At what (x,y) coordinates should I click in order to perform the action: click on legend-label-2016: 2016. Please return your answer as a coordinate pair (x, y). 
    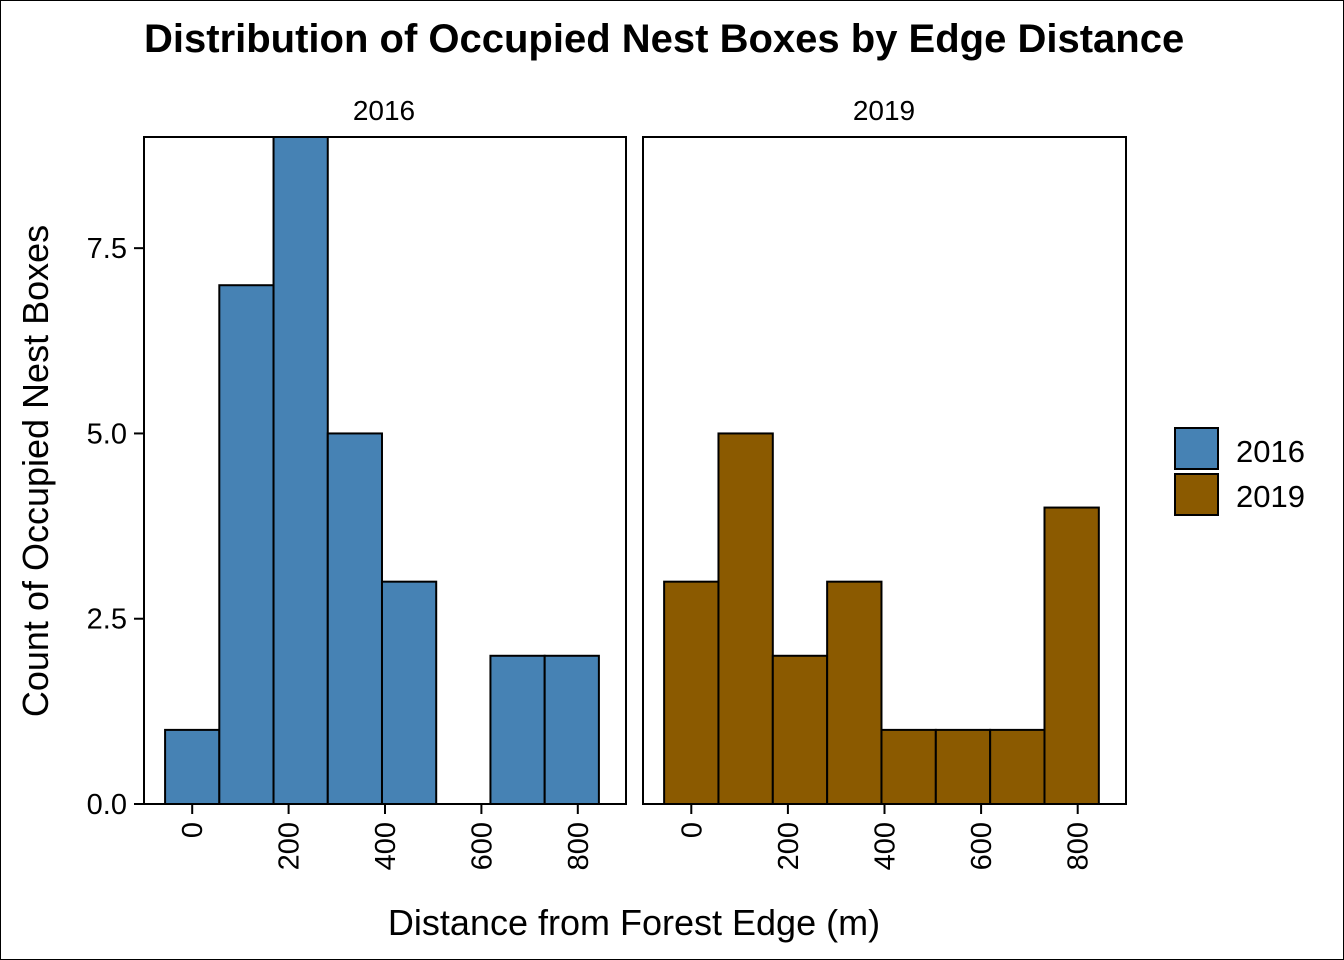
    Looking at the image, I should click on (1270, 451).